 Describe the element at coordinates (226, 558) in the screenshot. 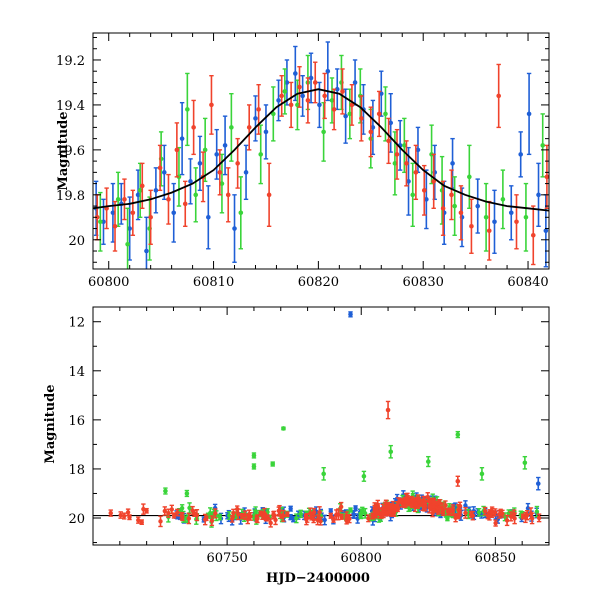

I see `x-tick-label: 60750` at that location.